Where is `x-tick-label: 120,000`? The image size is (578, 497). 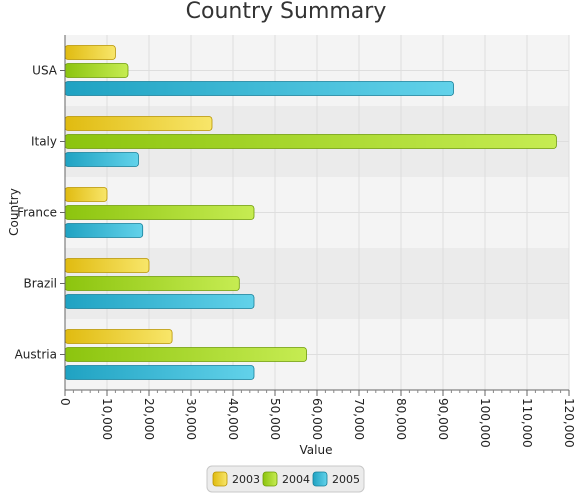 x-tick-label: 120,000 is located at coordinates (569, 423).